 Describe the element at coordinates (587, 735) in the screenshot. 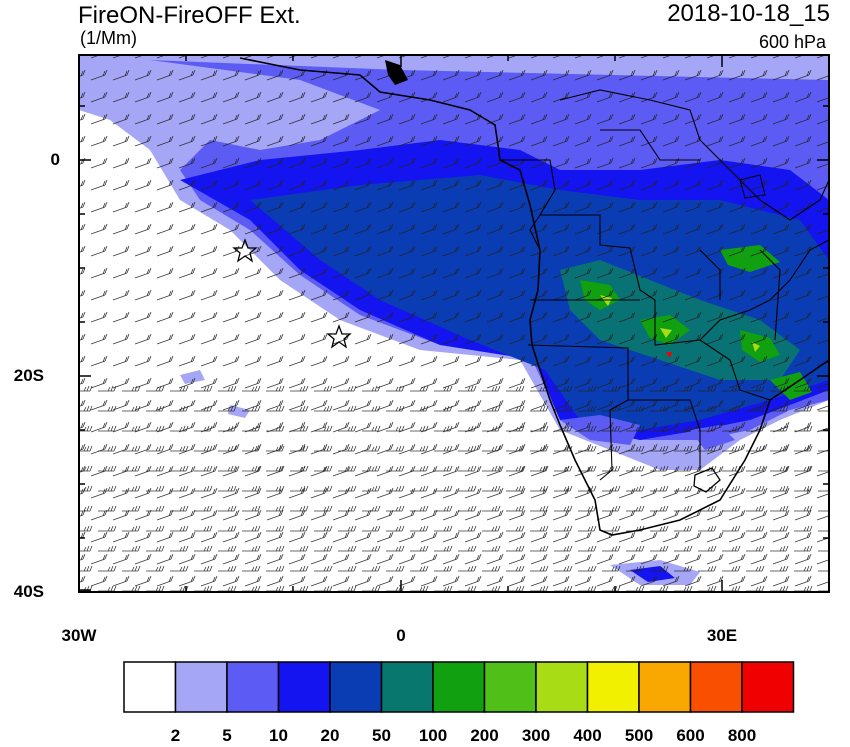

I see `colorbar-label: 400` at that location.